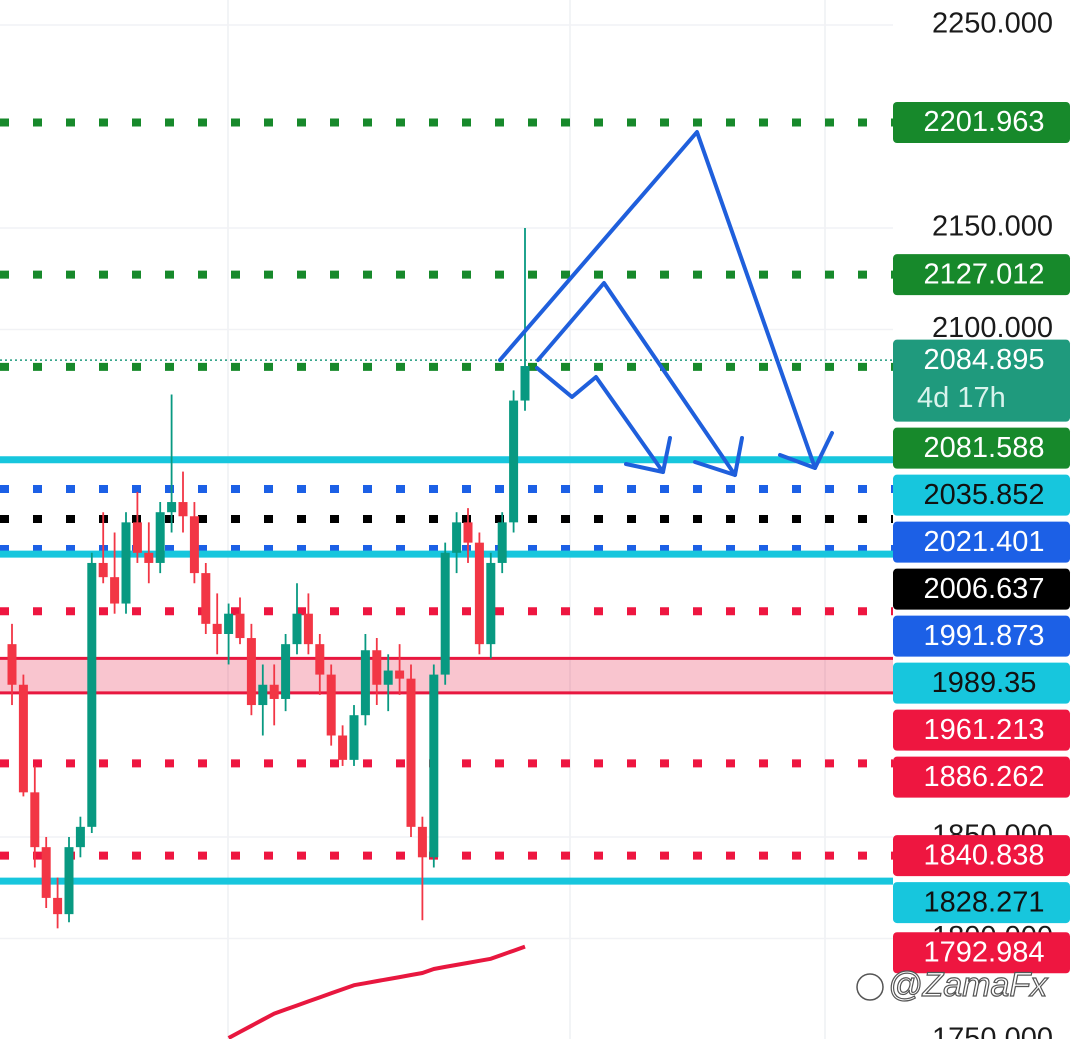 The width and height of the screenshot is (1080, 1039). What do you see at coordinates (968, 985) in the screenshot?
I see `watermark-text: @ZamaFx` at bounding box center [968, 985].